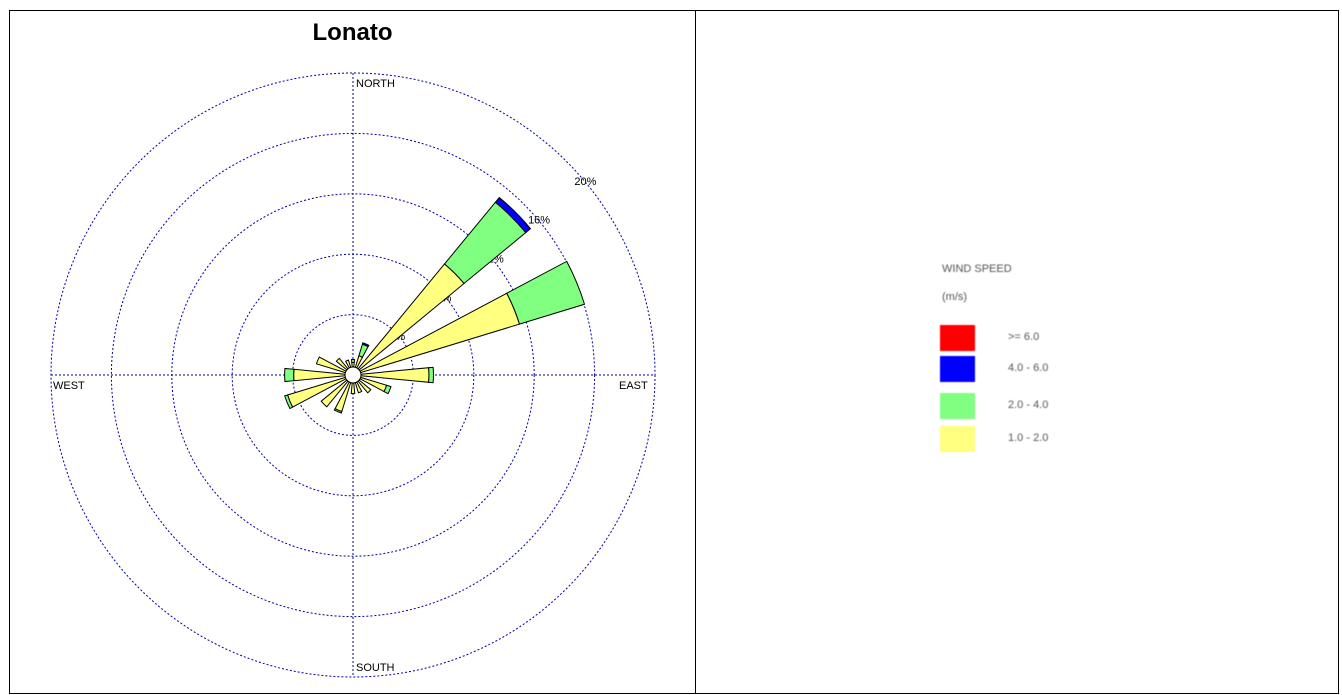 The image size is (1342, 695). I want to click on direction-label-west: WEST, so click(69, 386).